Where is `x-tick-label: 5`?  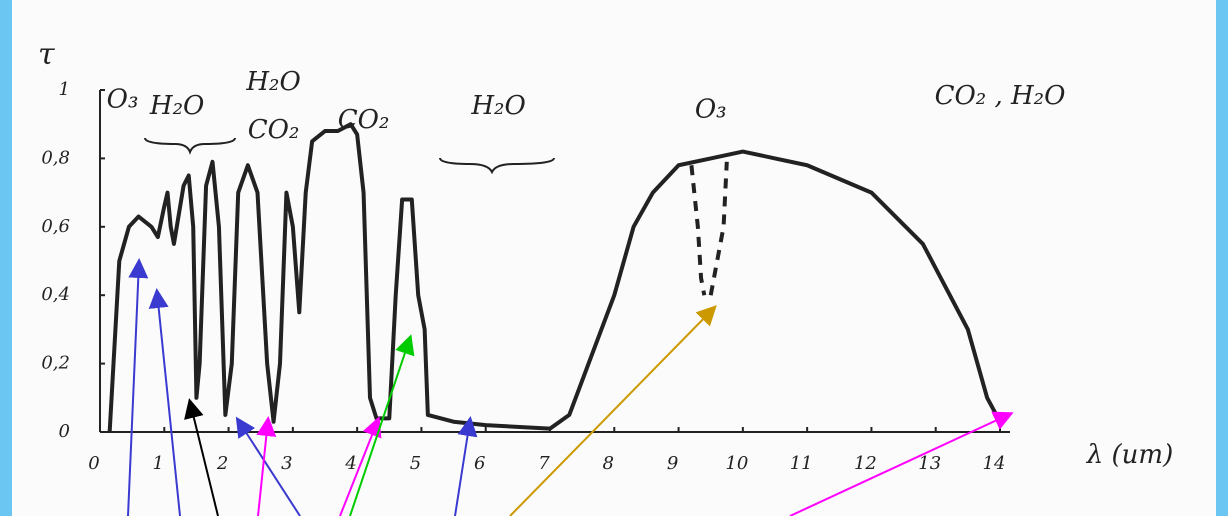
x-tick-label: 5 is located at coordinates (415, 463).